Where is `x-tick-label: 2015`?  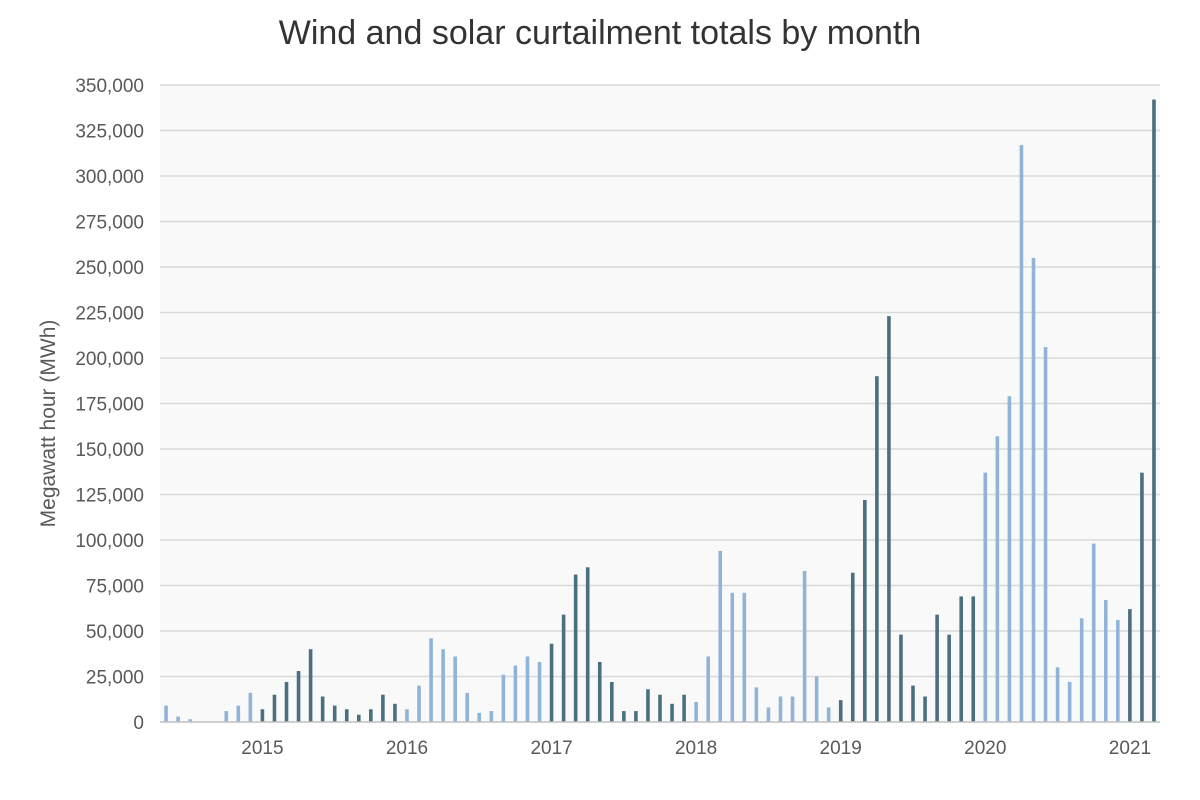
x-tick-label: 2015 is located at coordinates (262, 748).